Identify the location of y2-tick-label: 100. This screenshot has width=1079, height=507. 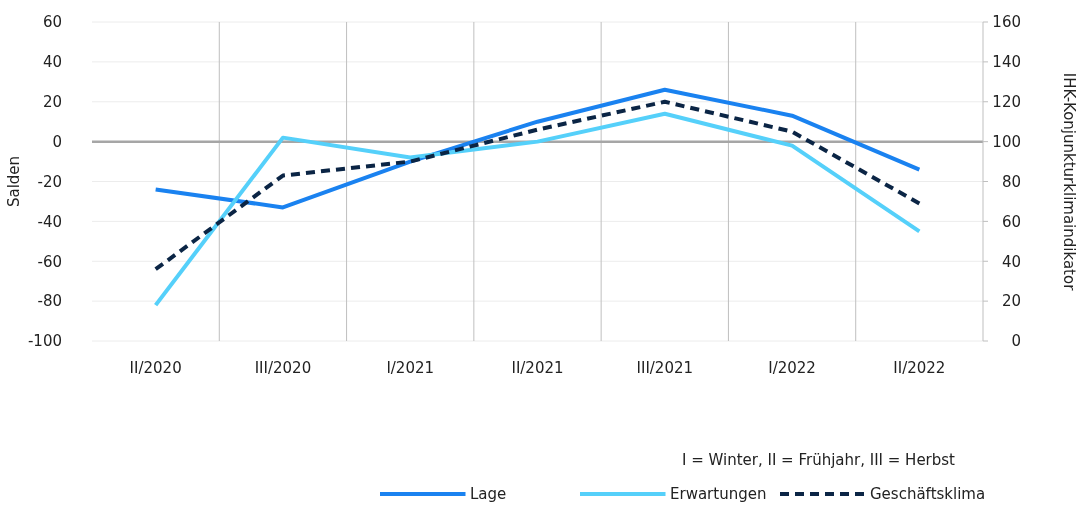
(1006, 141).